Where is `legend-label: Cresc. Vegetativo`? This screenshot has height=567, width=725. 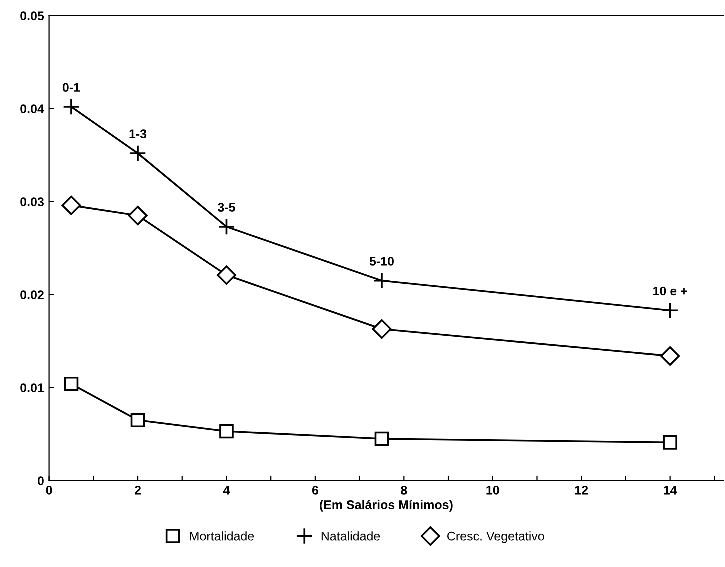 legend-label: Cresc. Vegetativo is located at coordinates (496, 538).